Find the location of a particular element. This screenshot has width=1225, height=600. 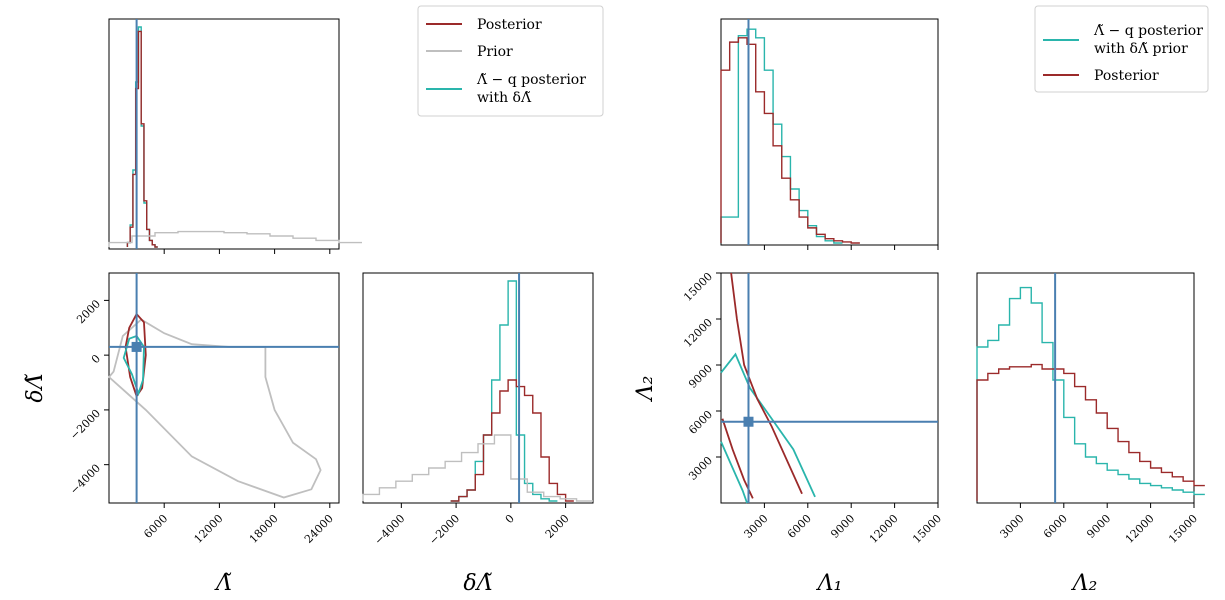

panel-l2-vs-l1-frame is located at coordinates (829, 388).